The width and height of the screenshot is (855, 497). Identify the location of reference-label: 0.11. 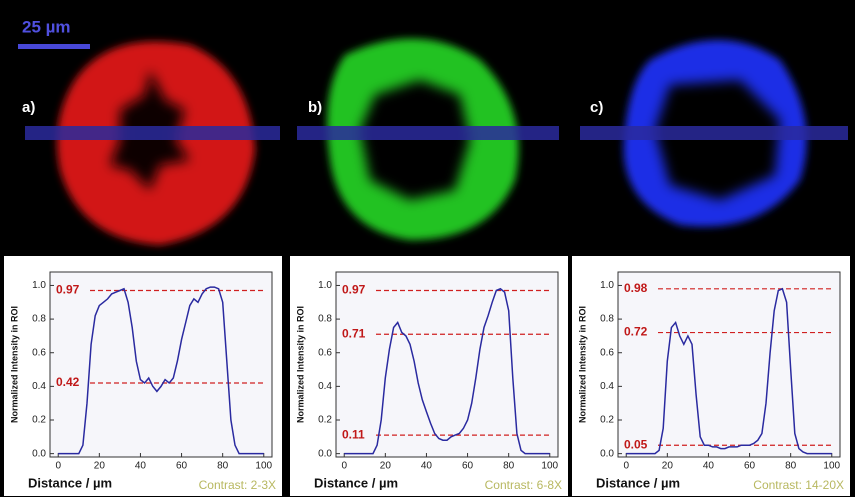
(353, 434).